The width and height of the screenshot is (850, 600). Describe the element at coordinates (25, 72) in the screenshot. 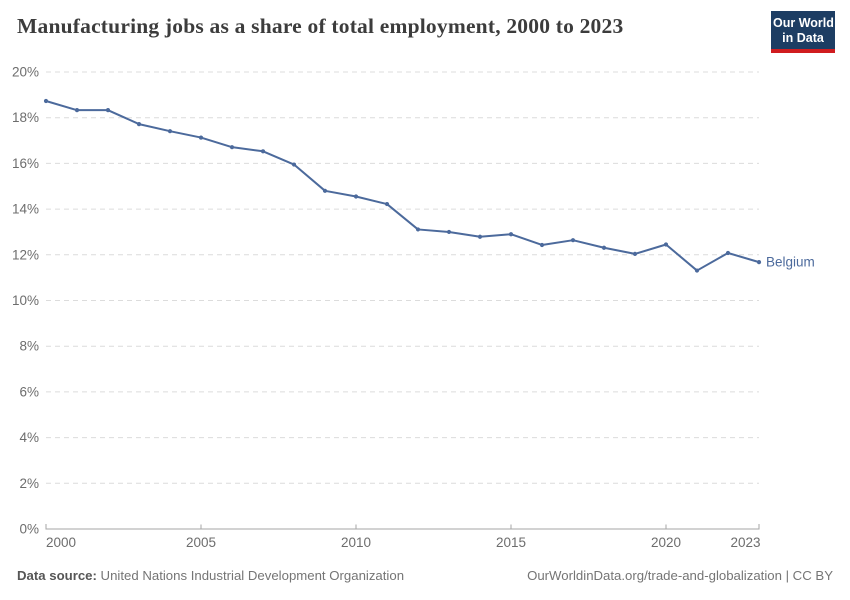

I see `y-axis-tick-label: 20%` at that location.